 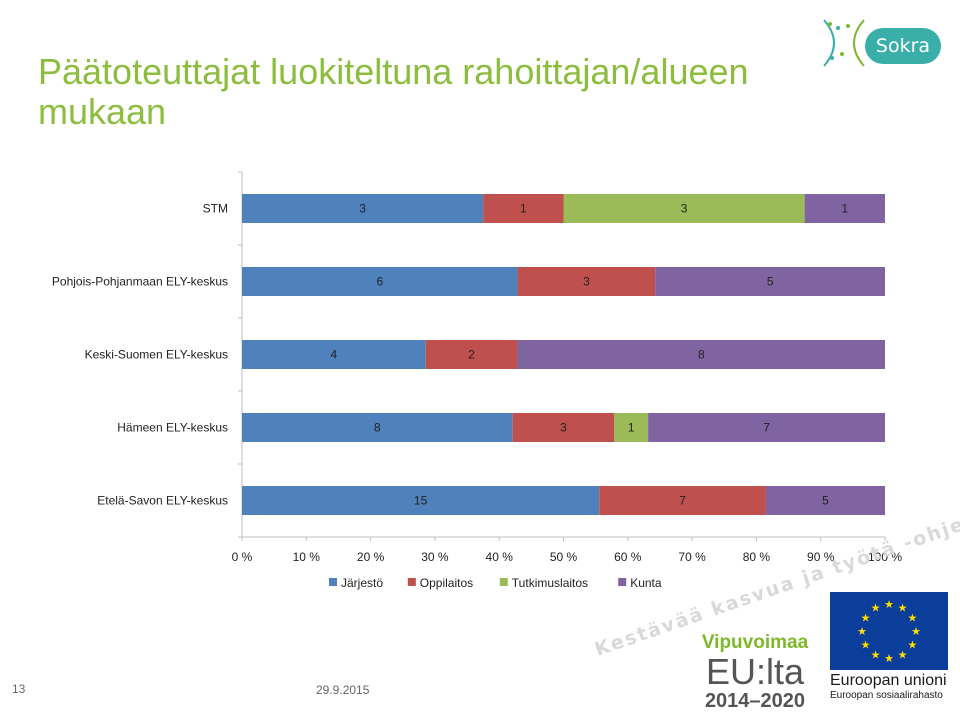 What do you see at coordinates (903, 46) in the screenshot?
I see `sokra-logo-text: Sokra` at bounding box center [903, 46].